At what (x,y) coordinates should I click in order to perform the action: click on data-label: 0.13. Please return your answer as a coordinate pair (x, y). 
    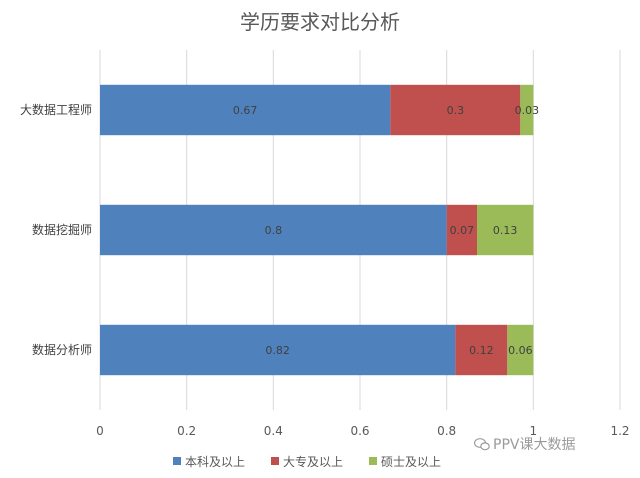
    Looking at the image, I should click on (505, 230).